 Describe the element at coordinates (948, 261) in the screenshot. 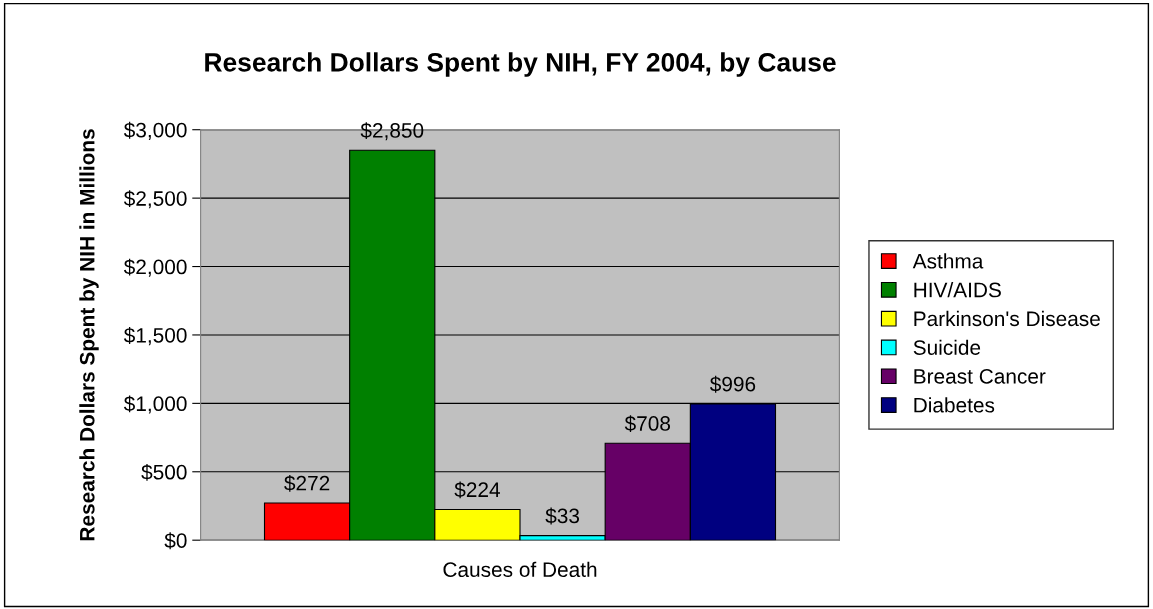

I see `legend-label: Asthma` at that location.